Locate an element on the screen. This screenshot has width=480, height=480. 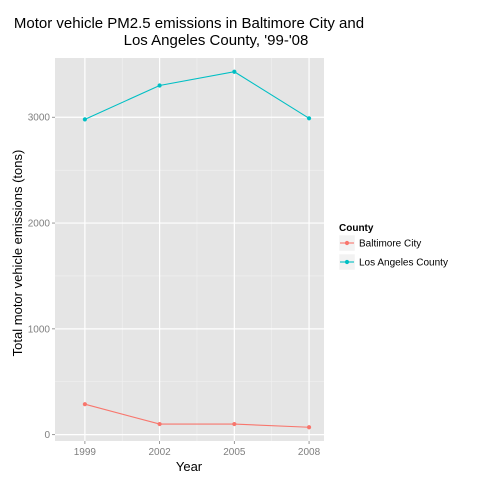
legend: County Baltimore City Los Angeles County is located at coordinates (393, 247).